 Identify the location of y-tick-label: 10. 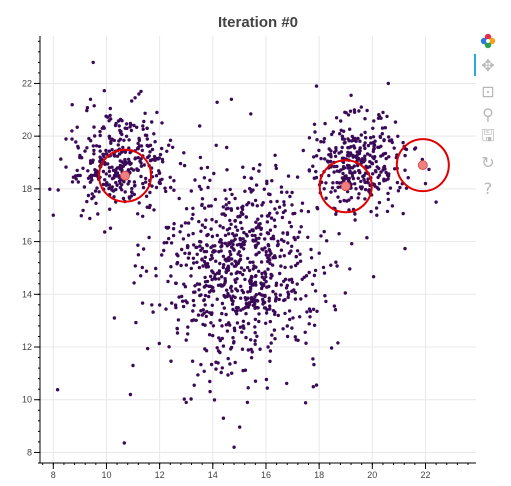
(27, 400).